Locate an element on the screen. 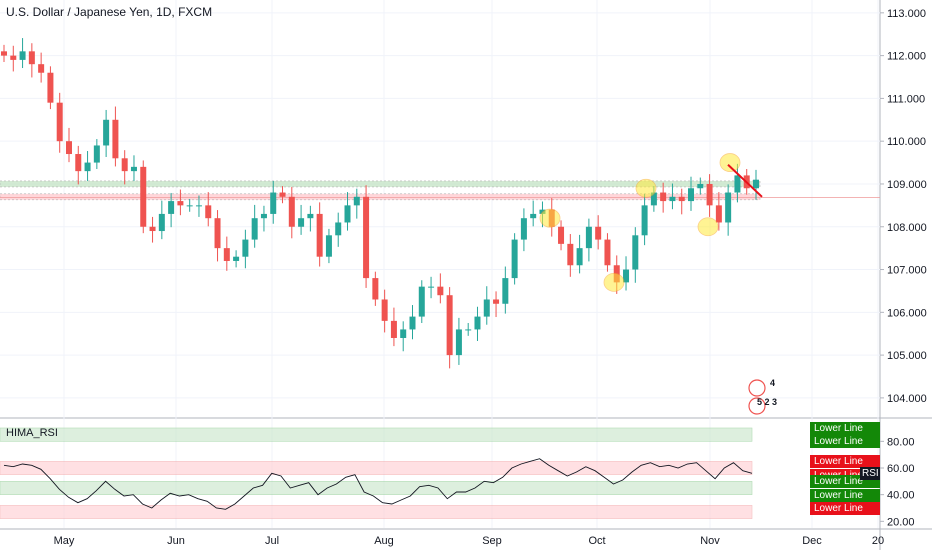 Image resolution: width=932 pixels, height=550 pixels. x-tick-label: Dec is located at coordinates (812, 541).